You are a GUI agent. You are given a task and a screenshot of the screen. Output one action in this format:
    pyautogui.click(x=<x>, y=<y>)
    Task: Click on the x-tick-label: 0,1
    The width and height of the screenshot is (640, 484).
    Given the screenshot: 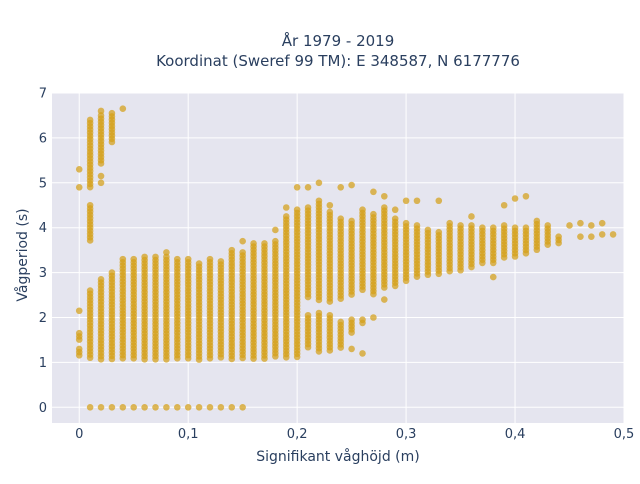 What is the action you would take?
    pyautogui.click(x=188, y=434)
    